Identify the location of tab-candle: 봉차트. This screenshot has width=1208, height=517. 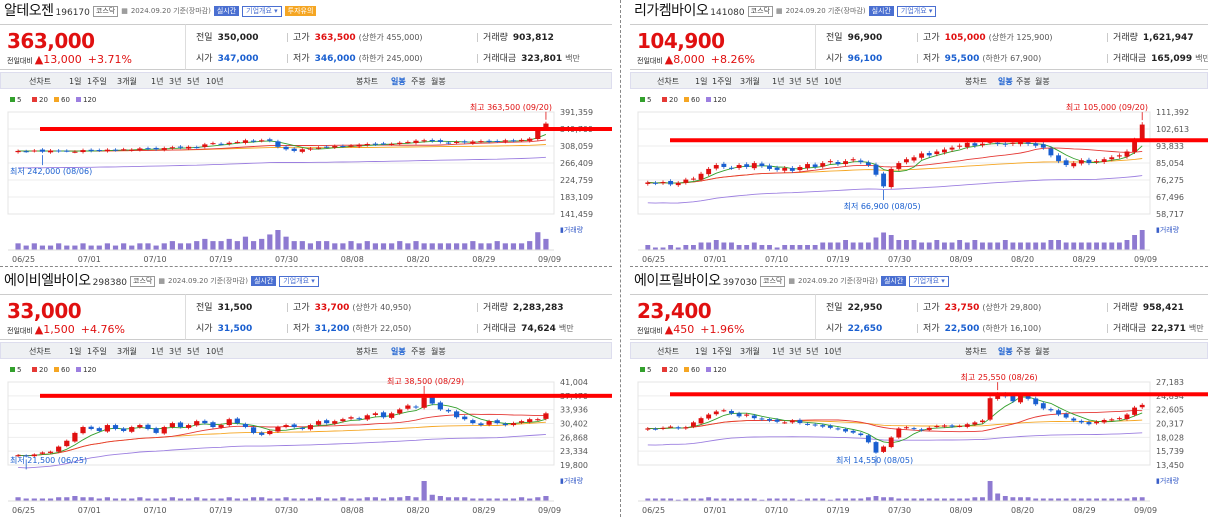
(367, 351).